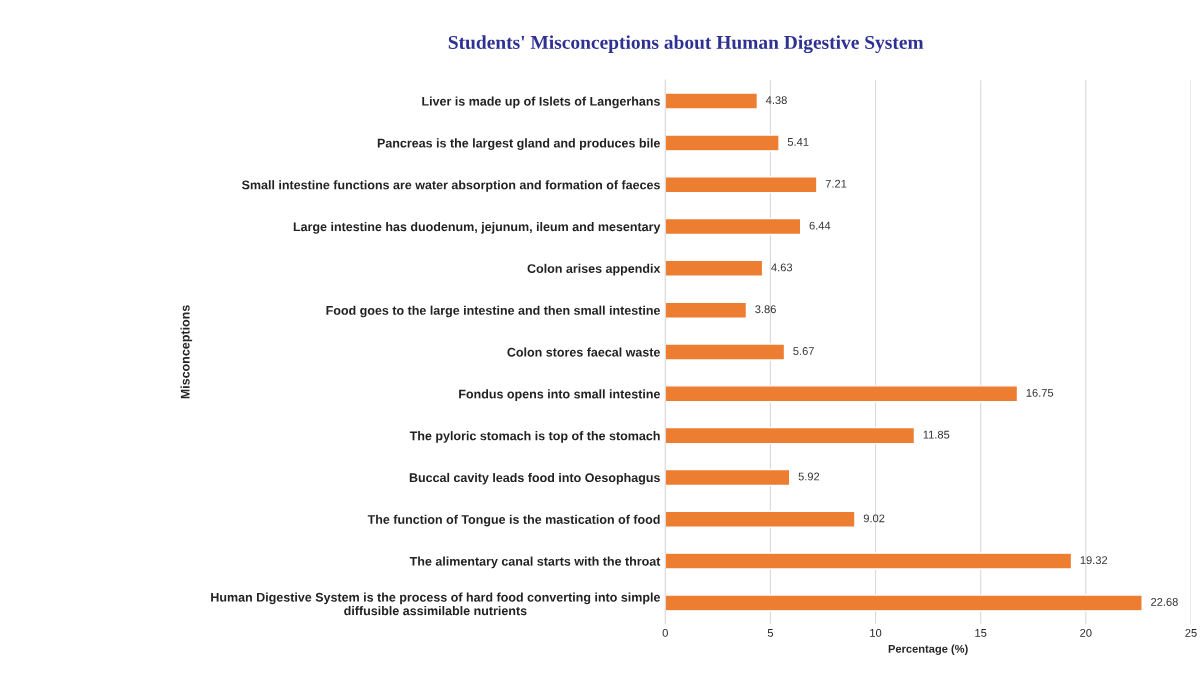  Describe the element at coordinates (477, 228) in the screenshot. I see `y-tick-label: Large intestine has duodenum, jejunum, ileum and mesentary` at that location.